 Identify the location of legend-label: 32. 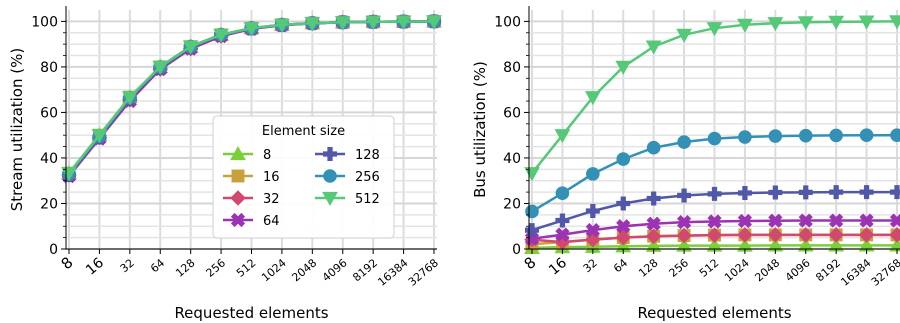
(271, 199).